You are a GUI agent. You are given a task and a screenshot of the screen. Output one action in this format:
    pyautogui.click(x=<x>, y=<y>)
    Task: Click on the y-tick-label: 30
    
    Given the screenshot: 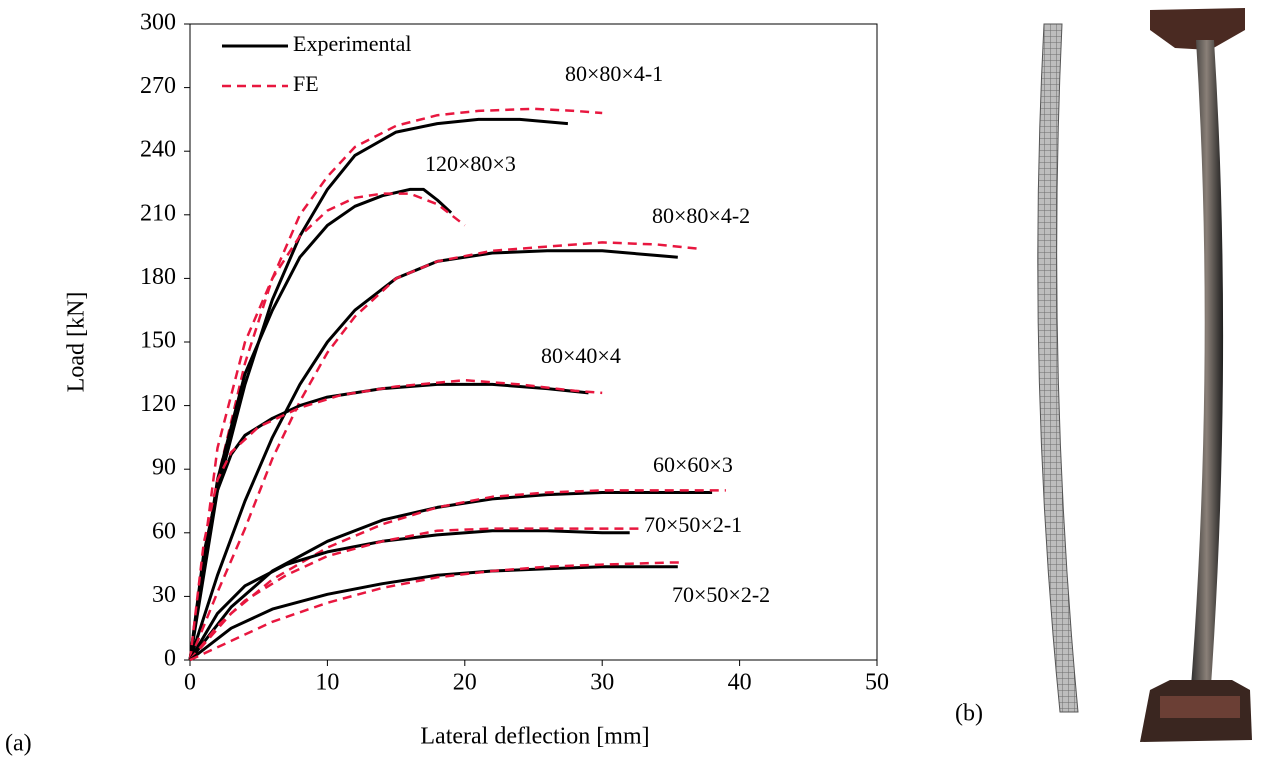 What is the action you would take?
    pyautogui.click(x=164, y=595)
    